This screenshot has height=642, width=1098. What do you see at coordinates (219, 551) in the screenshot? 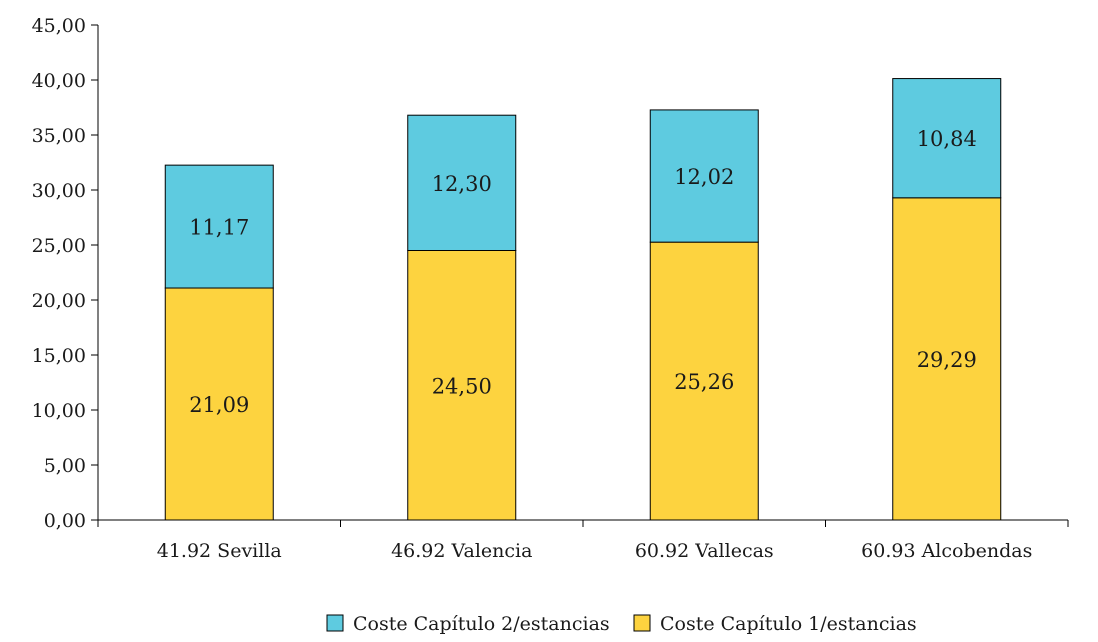
I see `x-category-label: 41.92 Sevilla` at bounding box center [219, 551].